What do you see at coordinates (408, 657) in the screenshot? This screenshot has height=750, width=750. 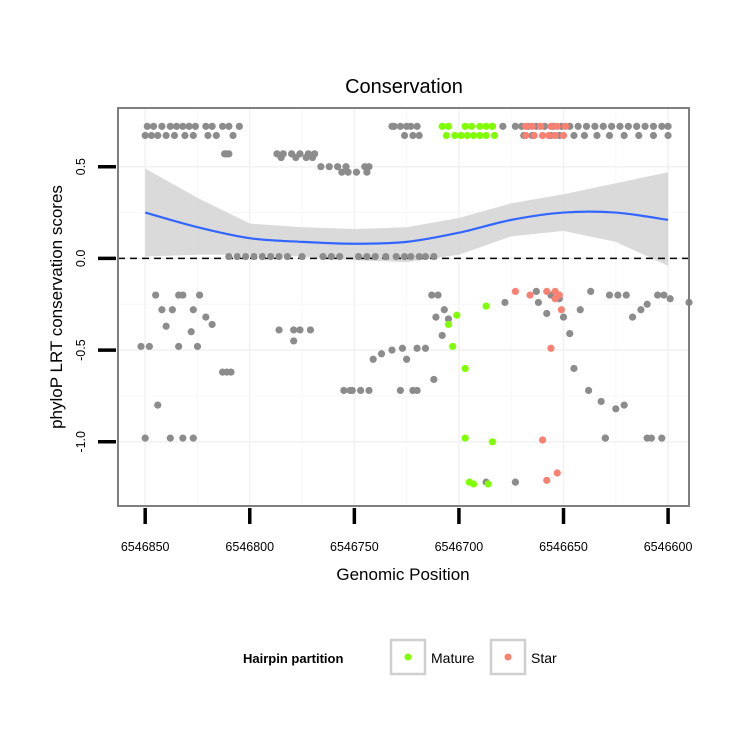 I see `legend-dot-mature` at bounding box center [408, 657].